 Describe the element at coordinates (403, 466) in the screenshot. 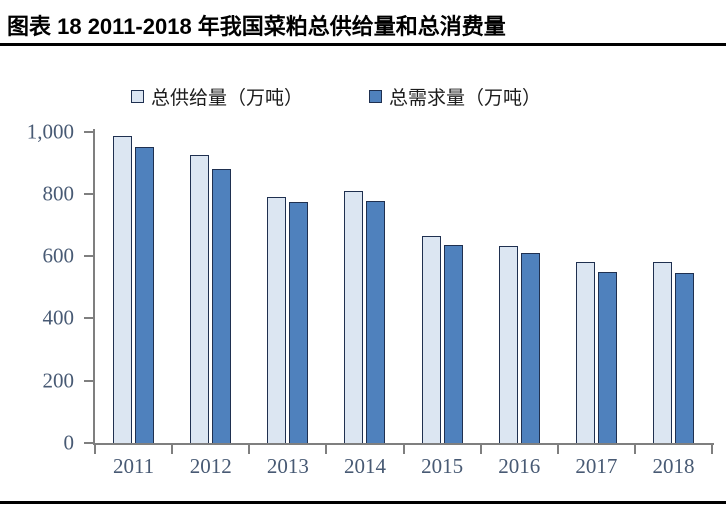

I see `x-axis-labels: 2011 2012 2013 2014 2015 2016 2017 2018` at that location.